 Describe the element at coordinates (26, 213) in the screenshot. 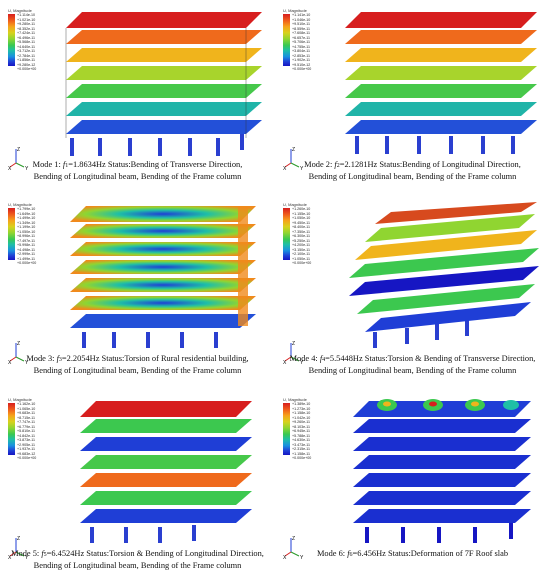

I see `legend-value: +1.649e-10` at that location.